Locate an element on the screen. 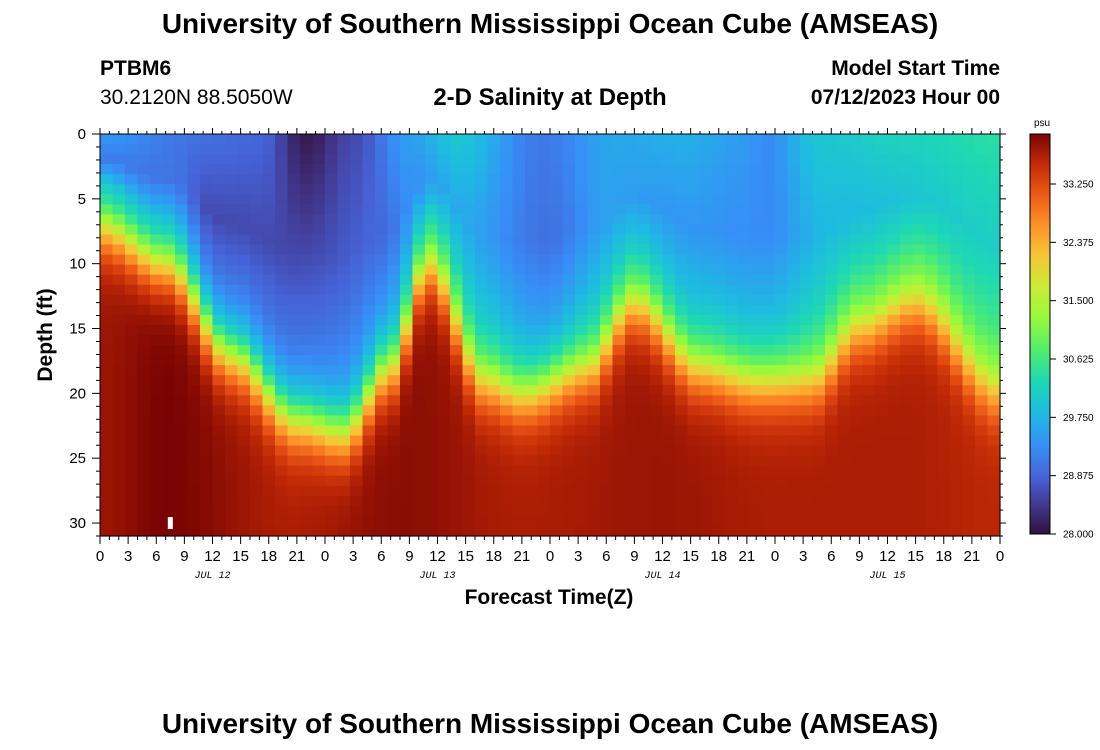 This screenshot has height=750, width=1100. x-tick-label: 15 is located at coordinates (915, 556).